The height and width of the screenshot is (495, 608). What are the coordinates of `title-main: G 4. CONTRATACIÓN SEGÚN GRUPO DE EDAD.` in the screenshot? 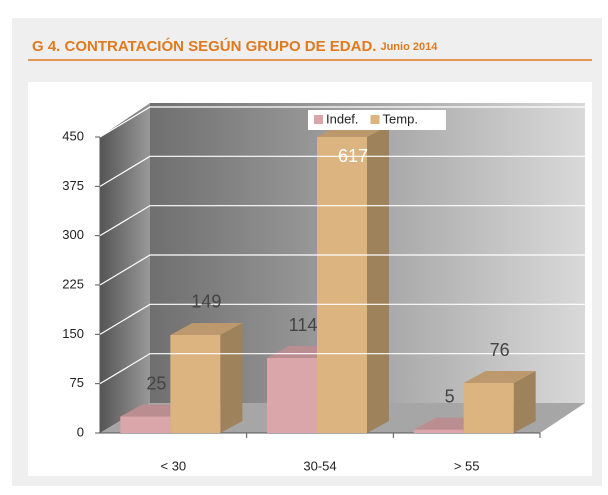 It's located at (204, 46).